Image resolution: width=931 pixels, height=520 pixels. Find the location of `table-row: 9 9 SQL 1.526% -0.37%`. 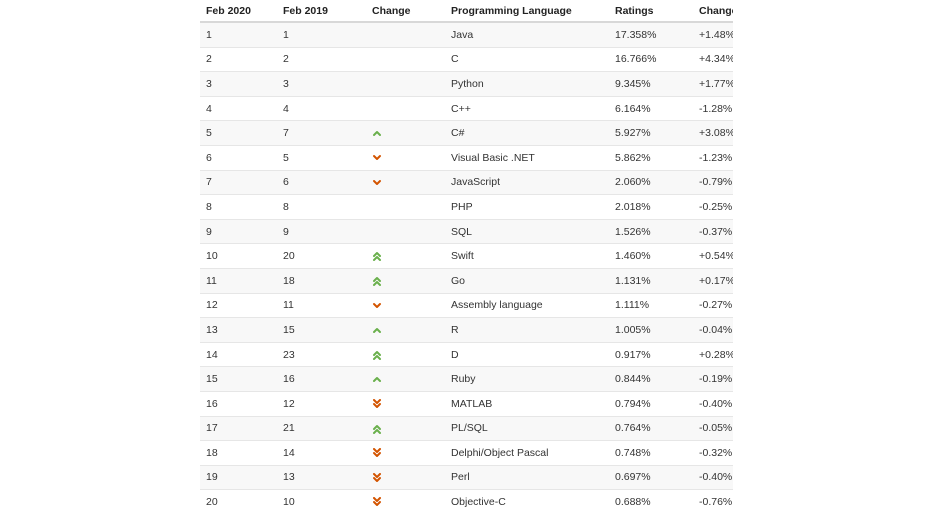

table-row: 9 9 SQL 1.526% -0.37% is located at coordinates (466, 231).